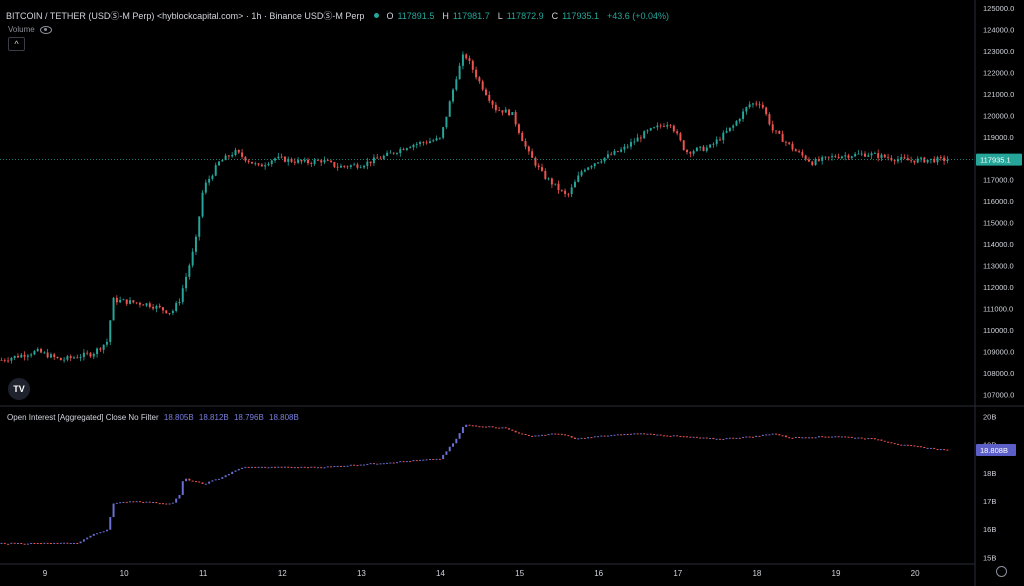 This screenshot has width=1024, height=586. Describe the element at coordinates (19, 389) in the screenshot. I see `tradingview-logo: TV` at that location.